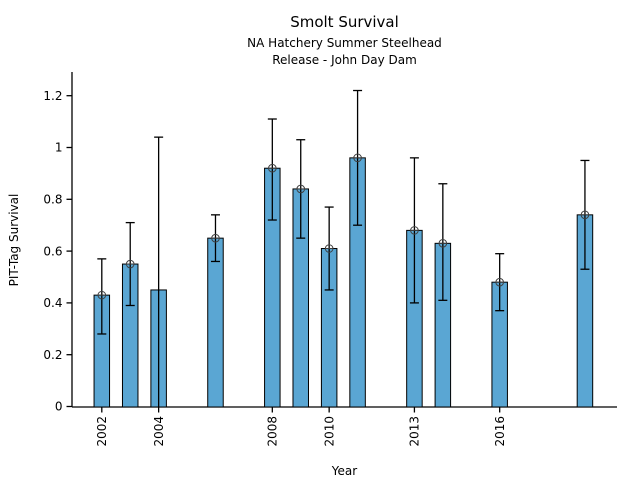 Image resolution: width=640 pixels, height=480 pixels. I want to click on circle-plus-marker-2016, so click(499, 282).